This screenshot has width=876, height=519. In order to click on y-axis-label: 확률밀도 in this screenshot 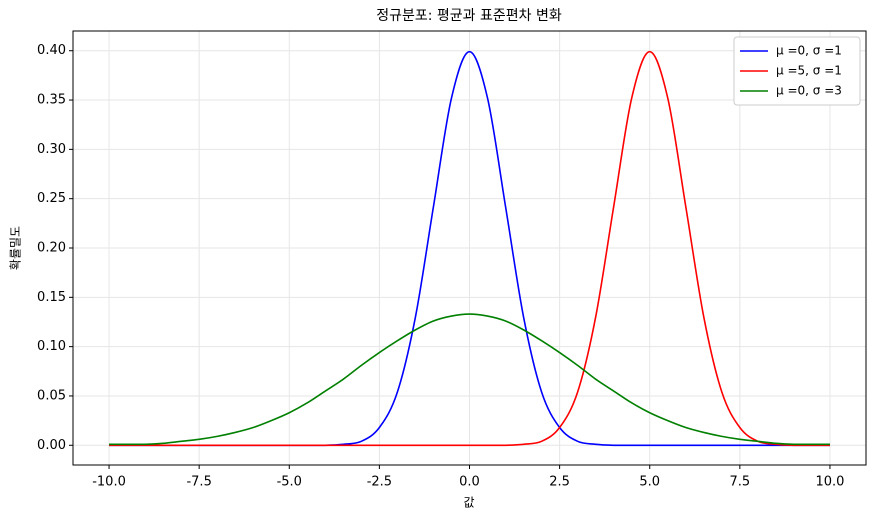, I will do `click(16, 248)`.